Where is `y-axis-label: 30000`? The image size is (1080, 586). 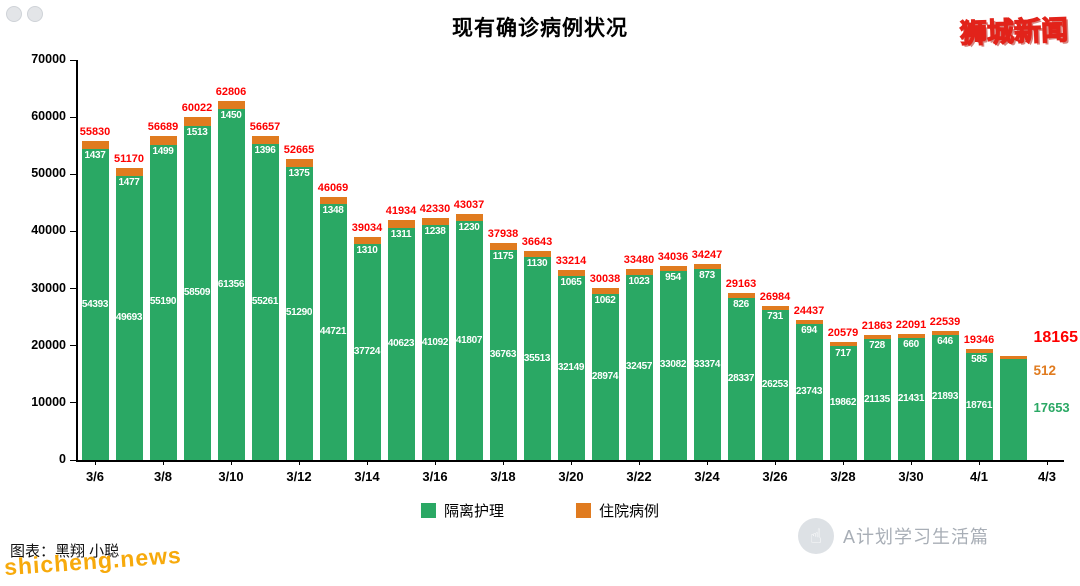
y-axis-label: 30000 is located at coordinates (48, 287).